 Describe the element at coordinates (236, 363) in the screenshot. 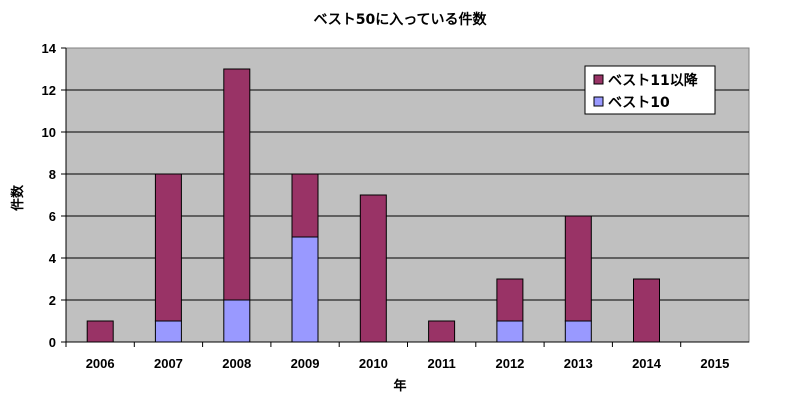

I see `x-tick-label: 2008` at that location.